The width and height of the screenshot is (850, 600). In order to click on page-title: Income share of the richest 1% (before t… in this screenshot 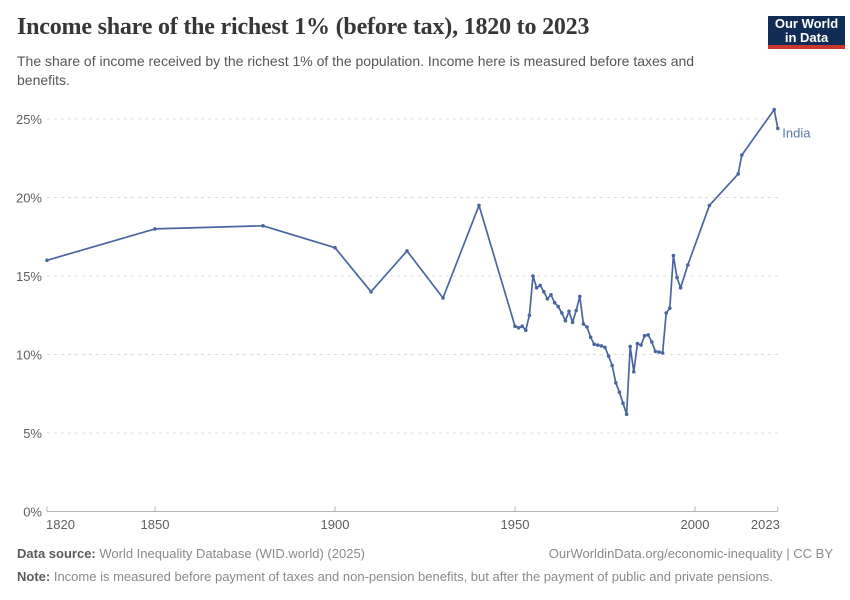, I will do `click(303, 27)`.